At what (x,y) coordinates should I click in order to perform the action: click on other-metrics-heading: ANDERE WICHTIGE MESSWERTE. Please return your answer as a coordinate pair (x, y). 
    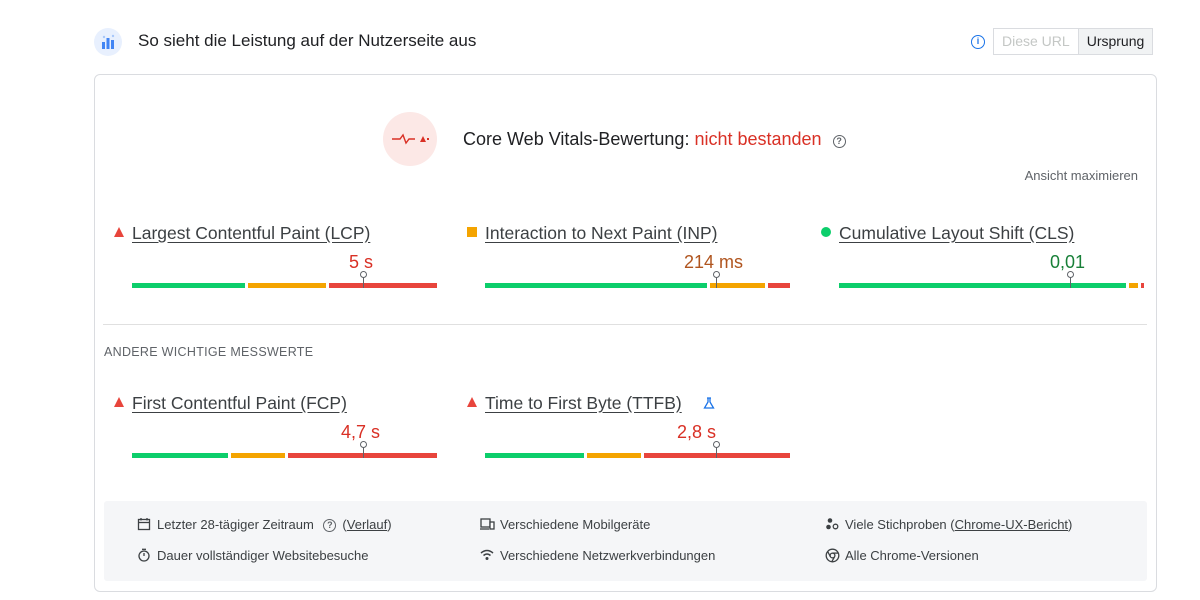
    Looking at the image, I should click on (209, 352).